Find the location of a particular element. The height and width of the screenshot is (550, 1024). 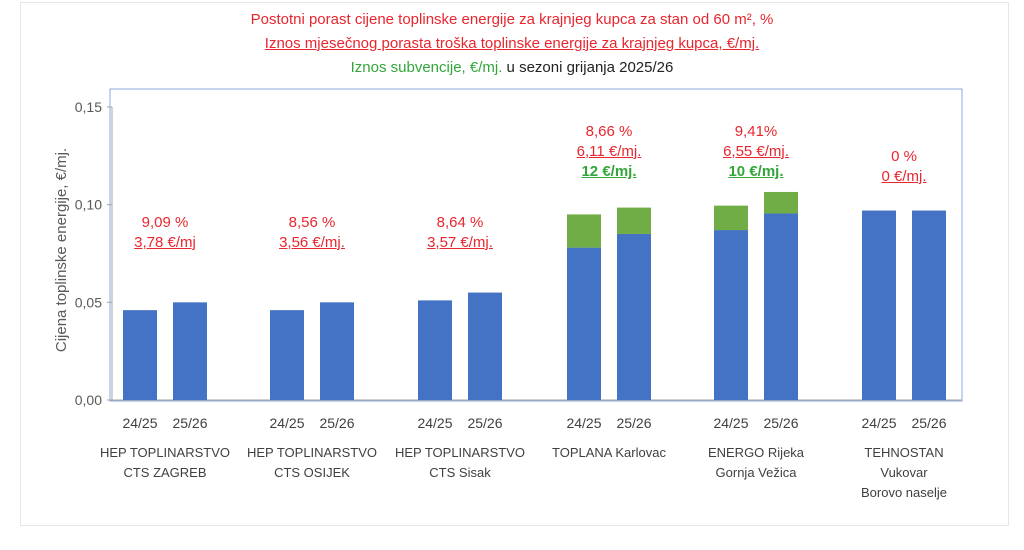

group-annotation: 9,09 % 3,78 €/mj is located at coordinates (165, 233).